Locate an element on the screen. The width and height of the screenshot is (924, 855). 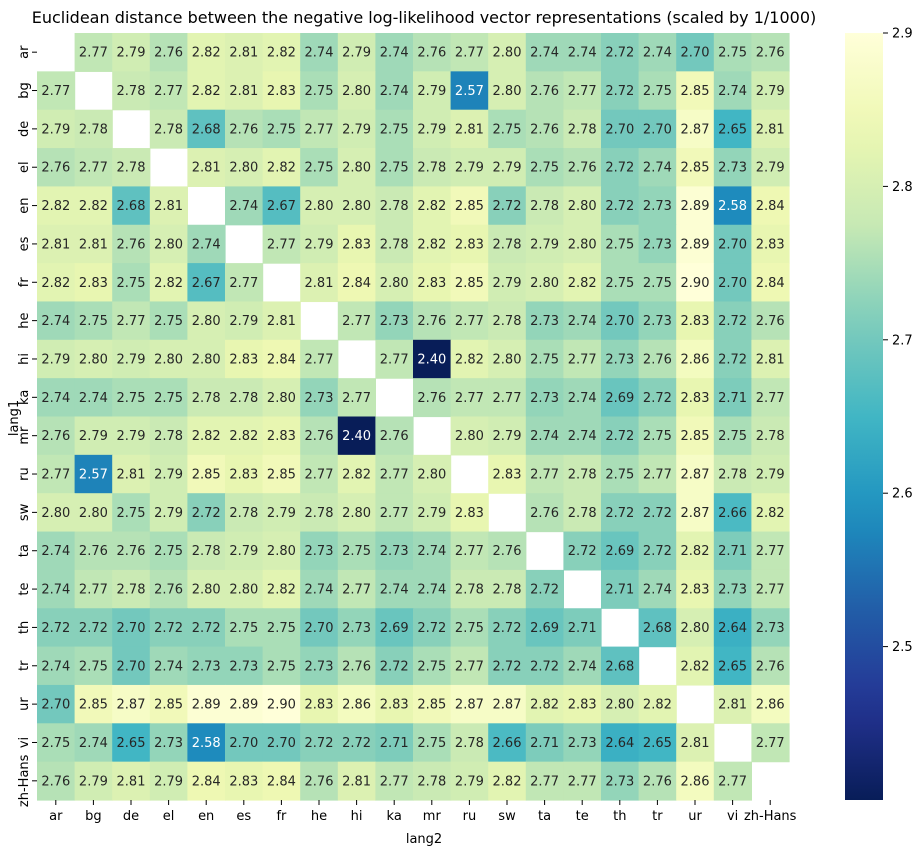
colorbar-tick-label: 2.6 is located at coordinates (902, 494).